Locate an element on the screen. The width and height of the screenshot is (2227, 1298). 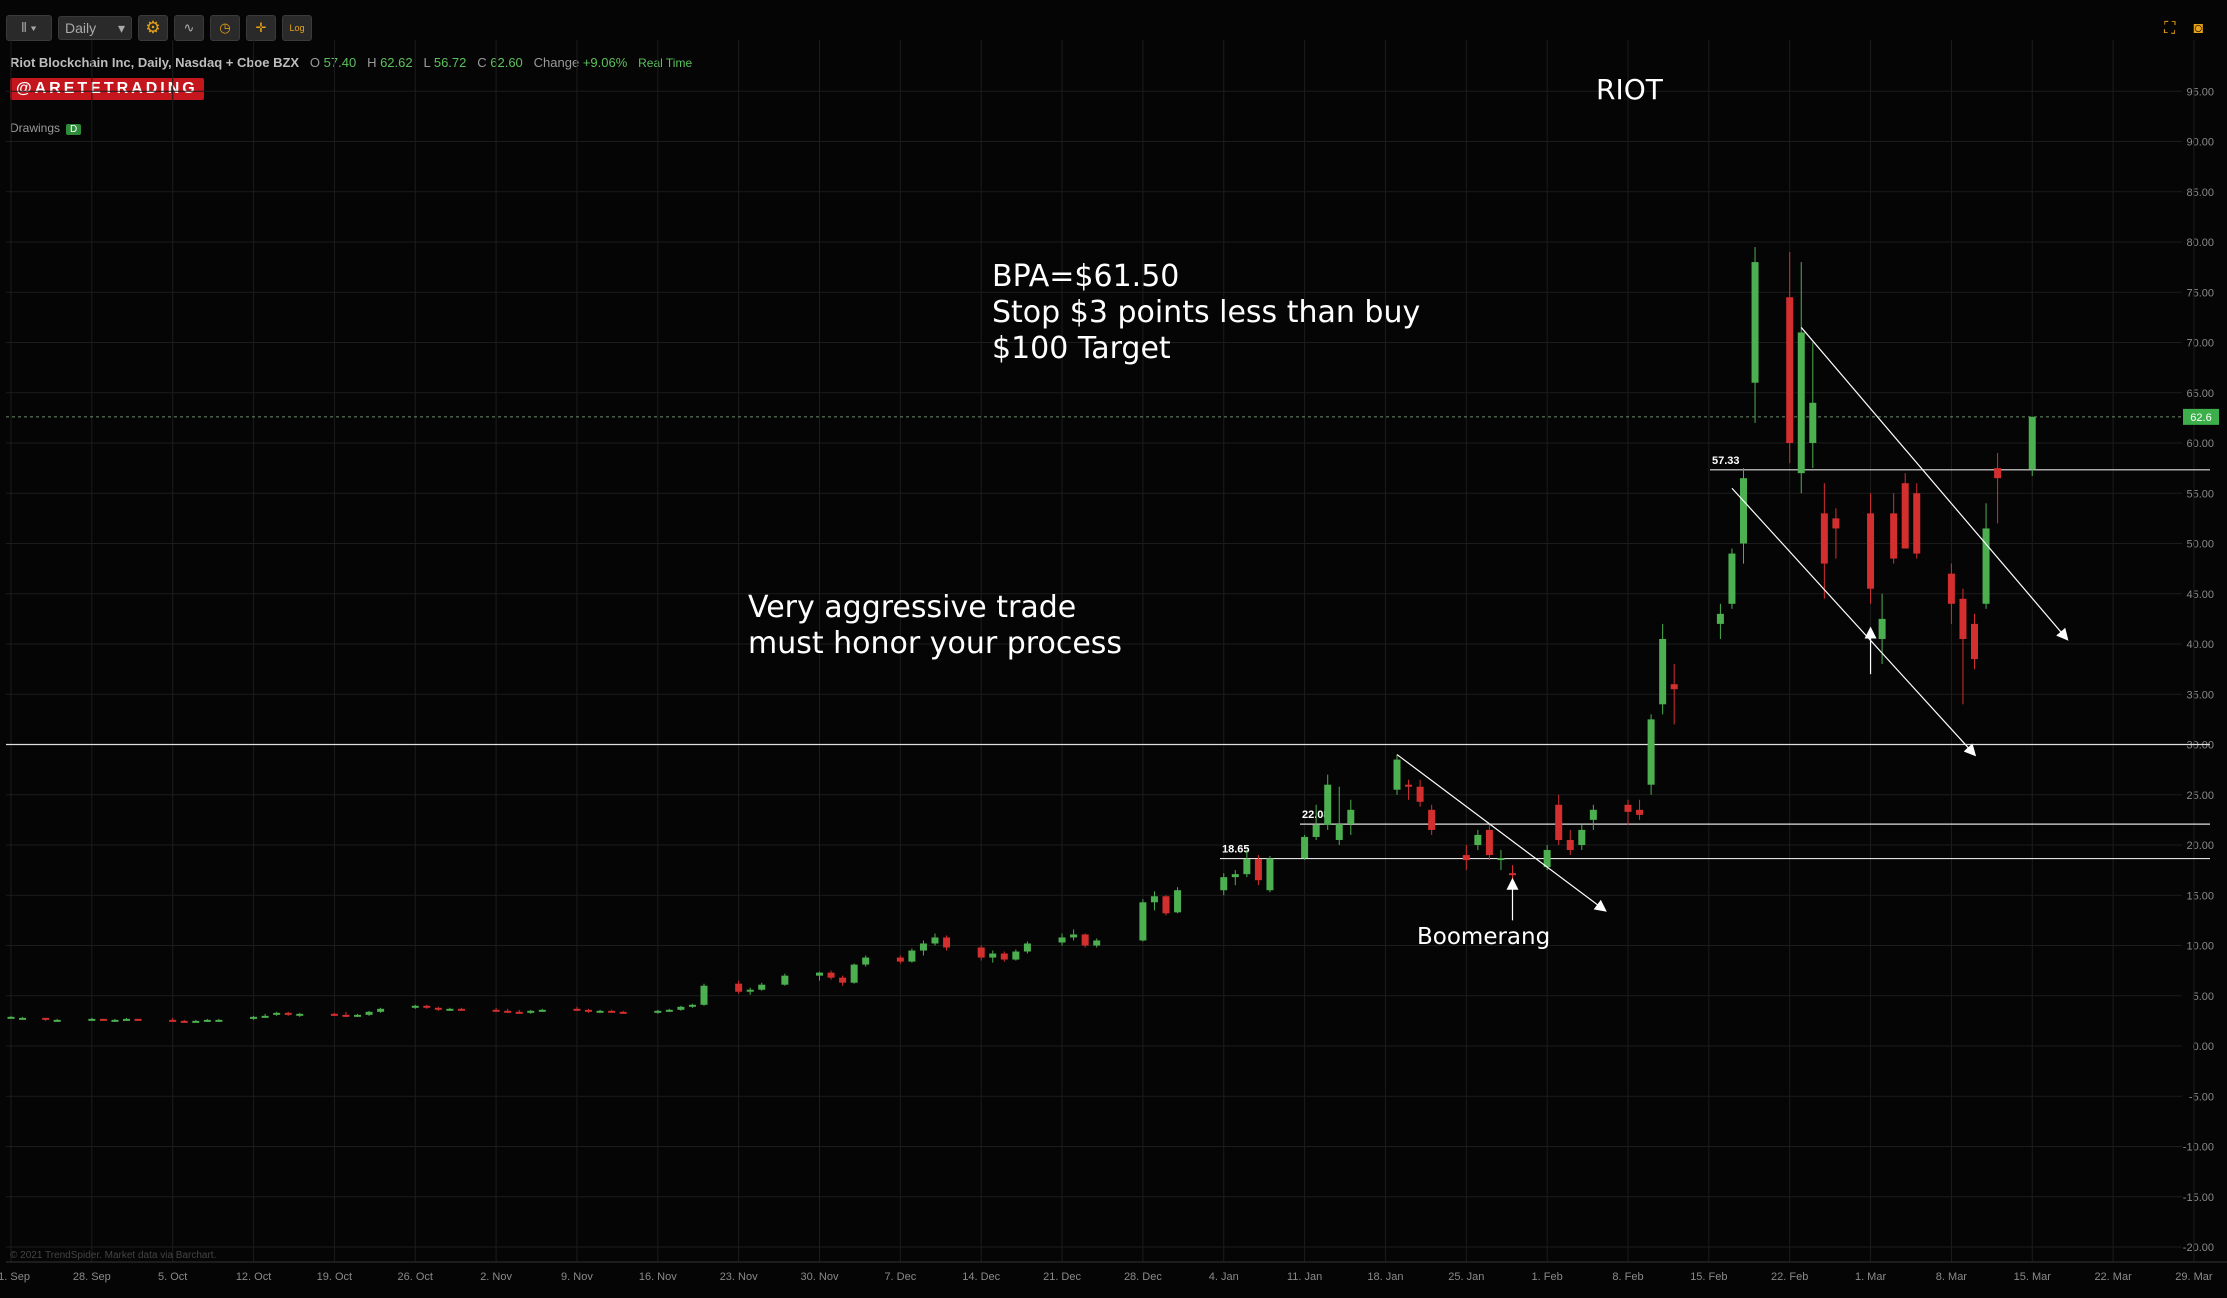
x-tick-label: 7. Dec is located at coordinates (900, 1277).